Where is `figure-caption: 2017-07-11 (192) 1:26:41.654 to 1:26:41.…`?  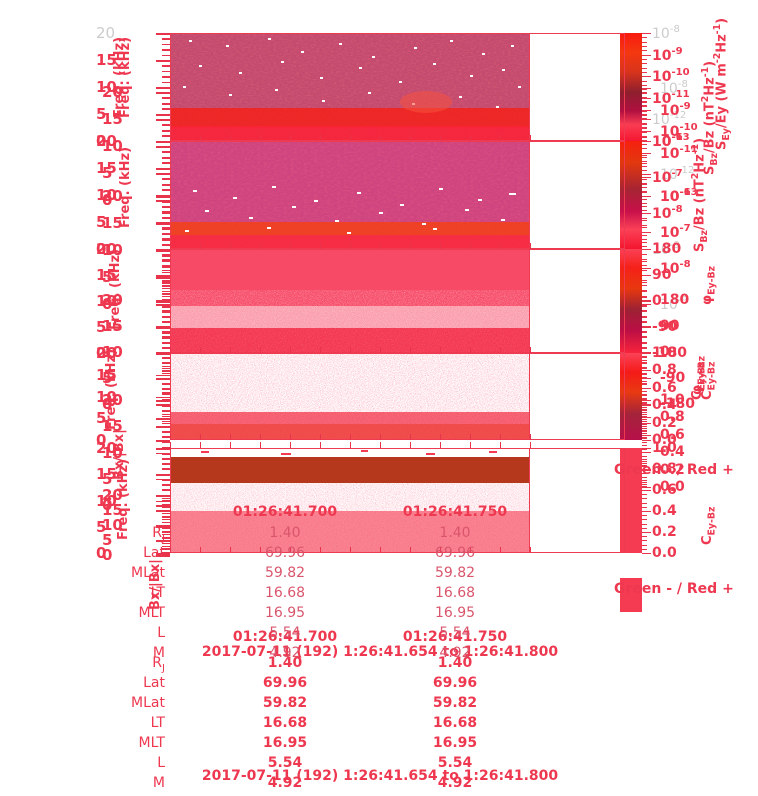 figure-caption: 2017-07-11 (192) 1:26:41.654 to 1:26:41.… is located at coordinates (380, 776).